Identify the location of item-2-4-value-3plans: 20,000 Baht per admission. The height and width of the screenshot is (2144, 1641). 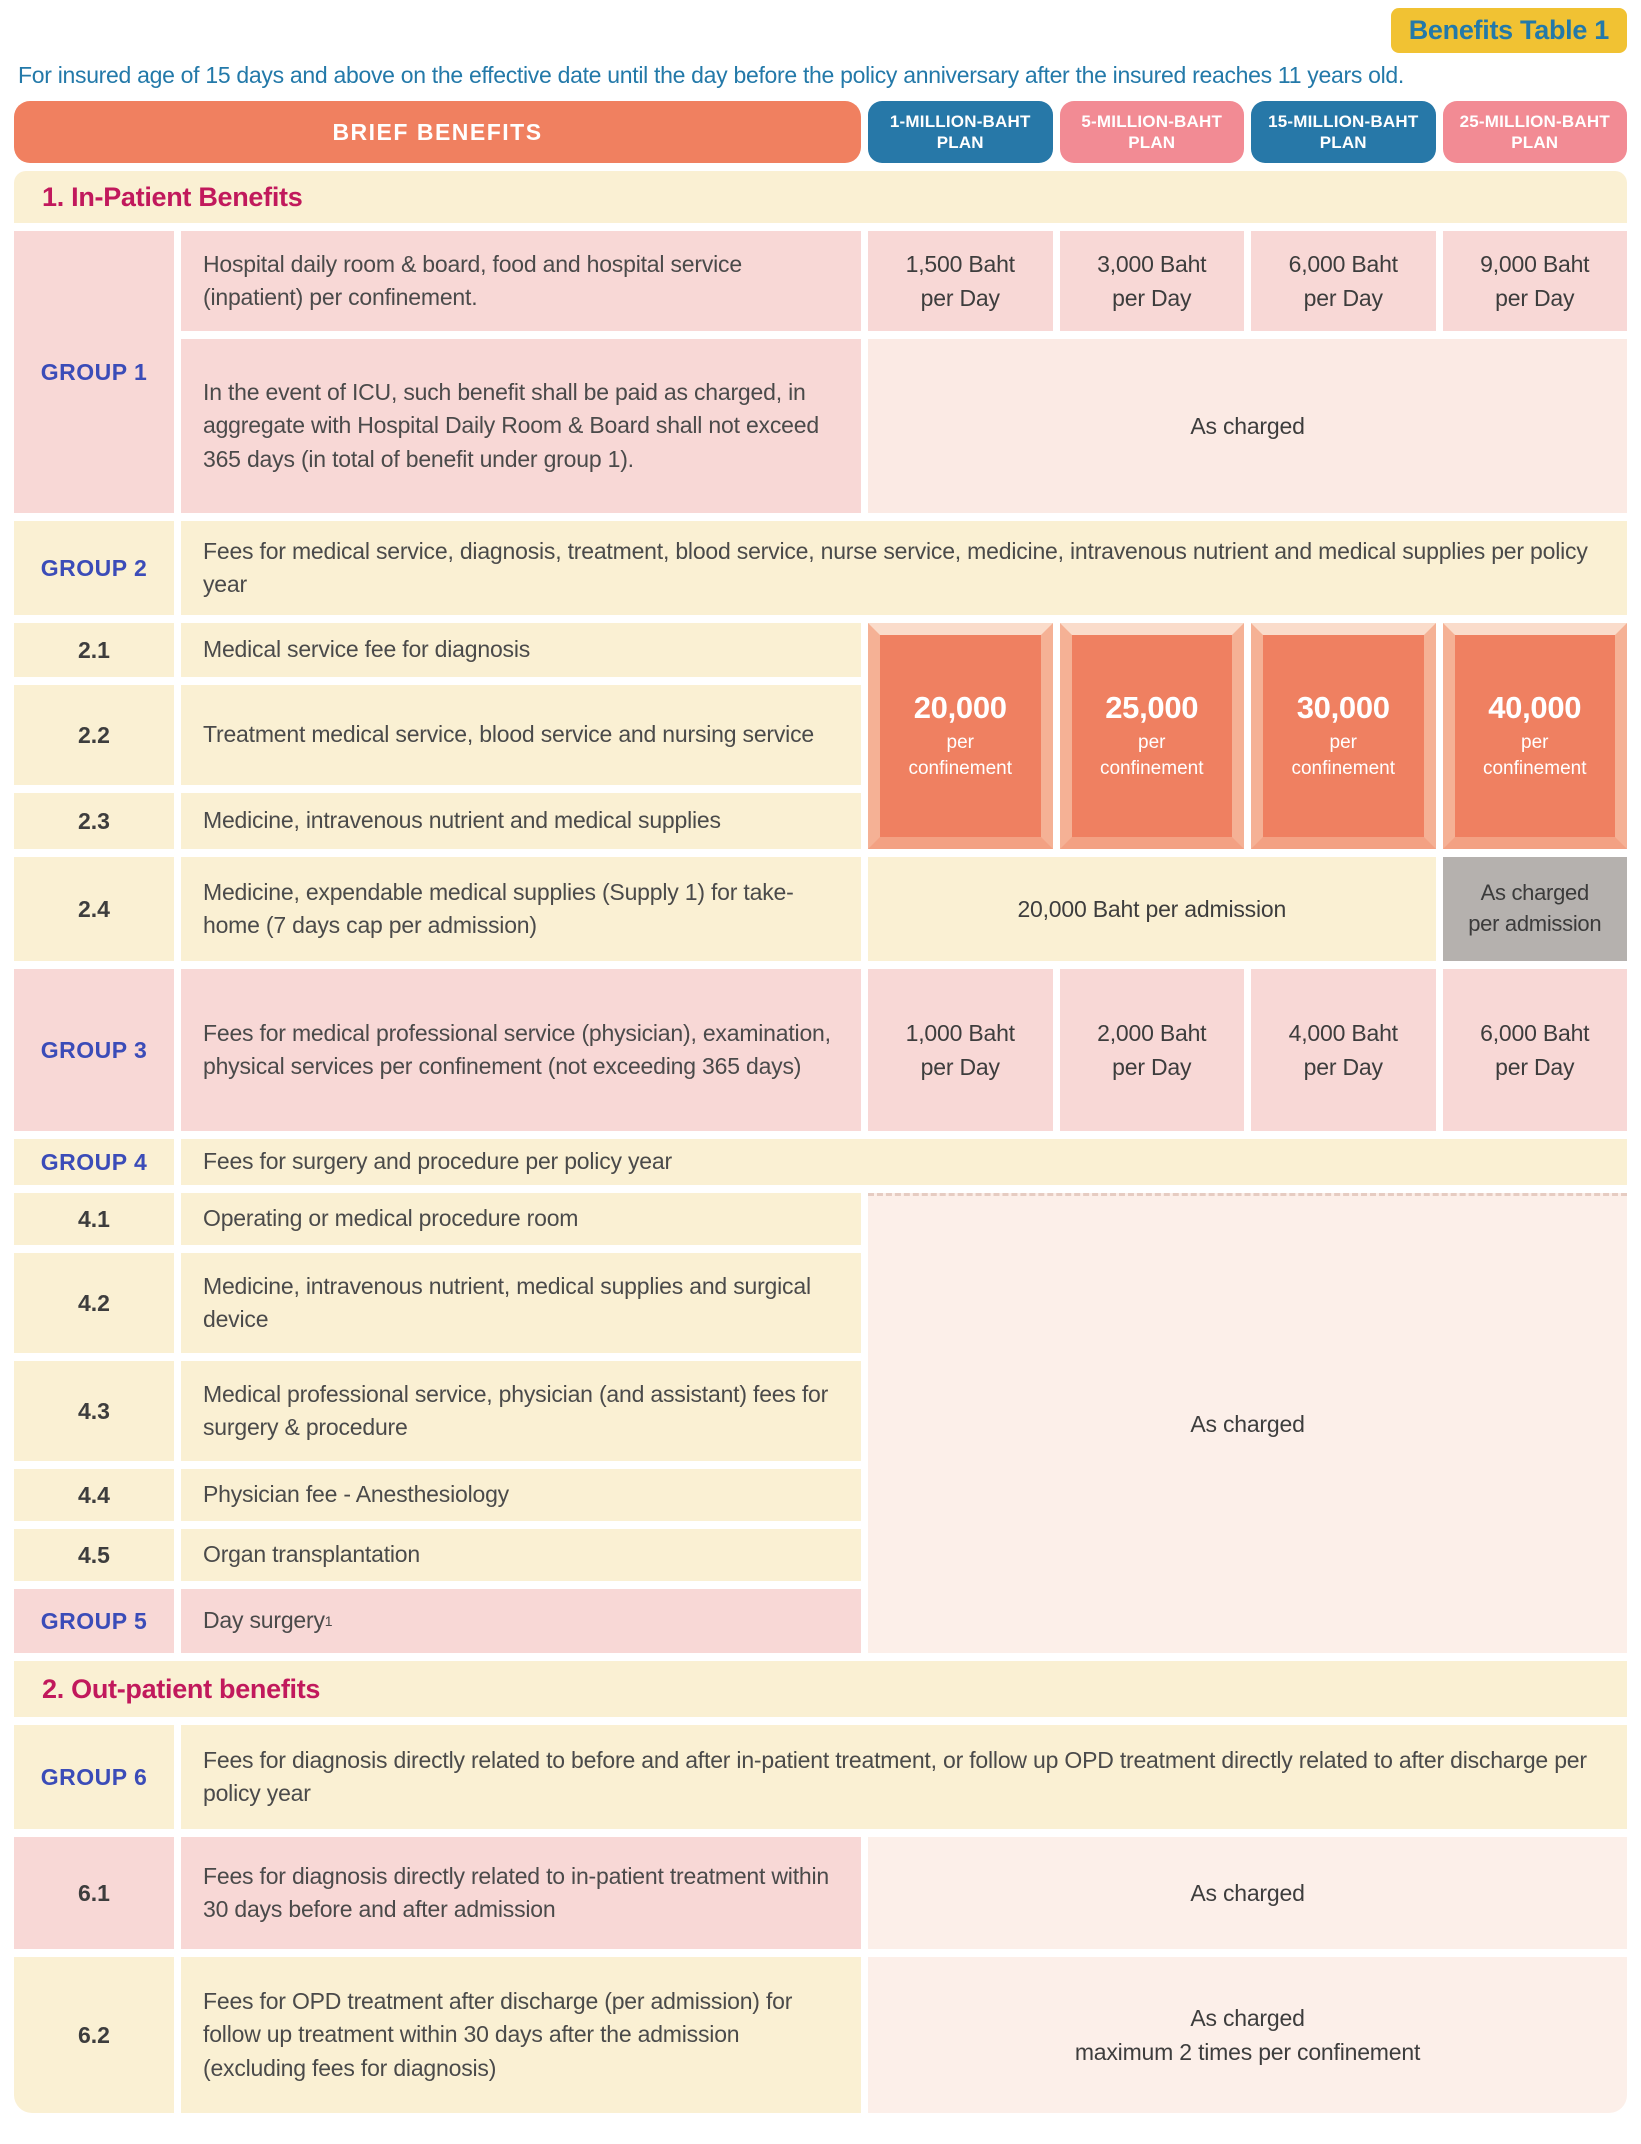
(1152, 909).